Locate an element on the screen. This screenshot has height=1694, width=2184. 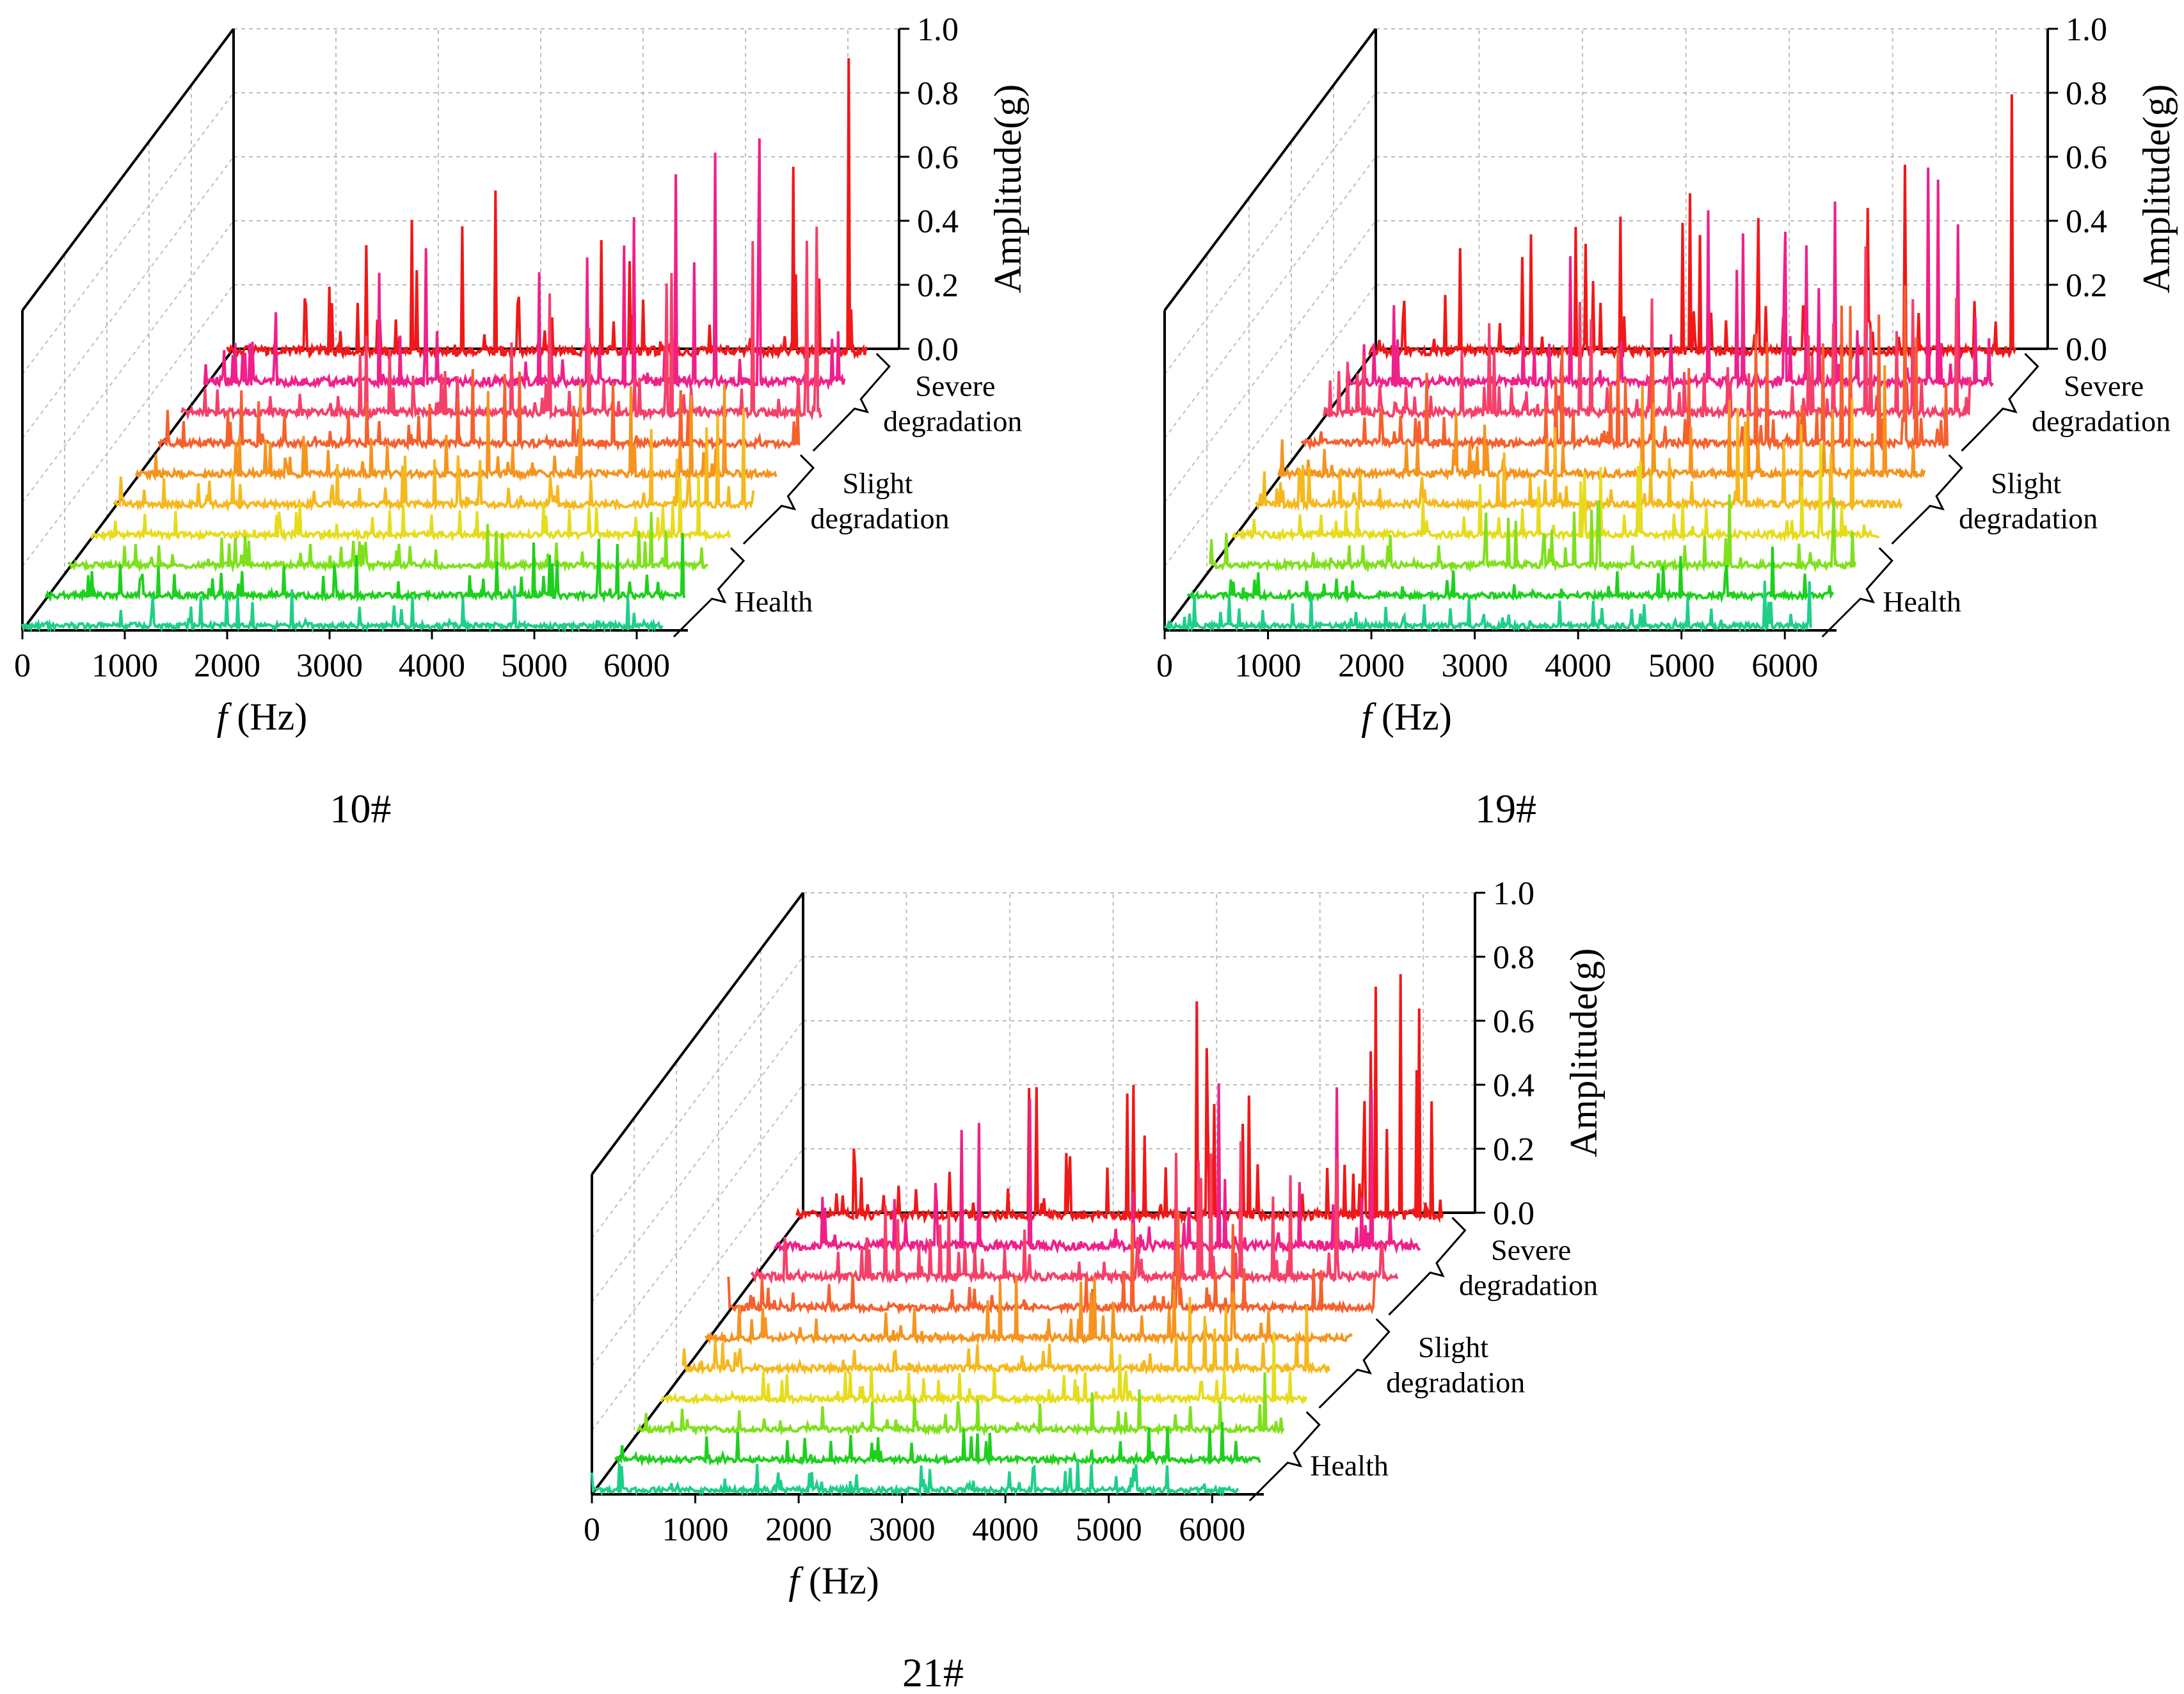
z-tick-label: 0.4 is located at coordinates (2086, 222).